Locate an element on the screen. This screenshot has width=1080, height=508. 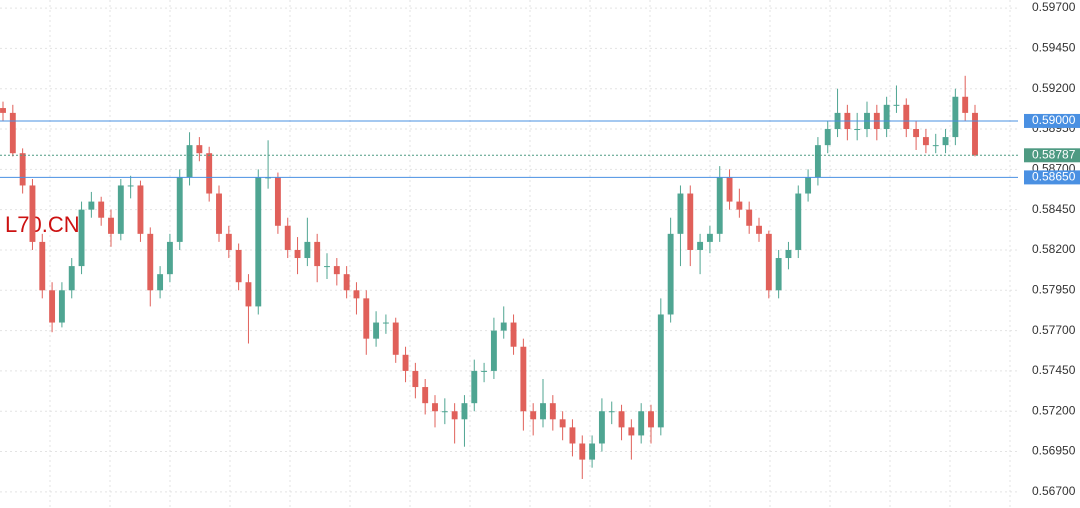
chart-title: L70.CN is located at coordinates (42, 224).